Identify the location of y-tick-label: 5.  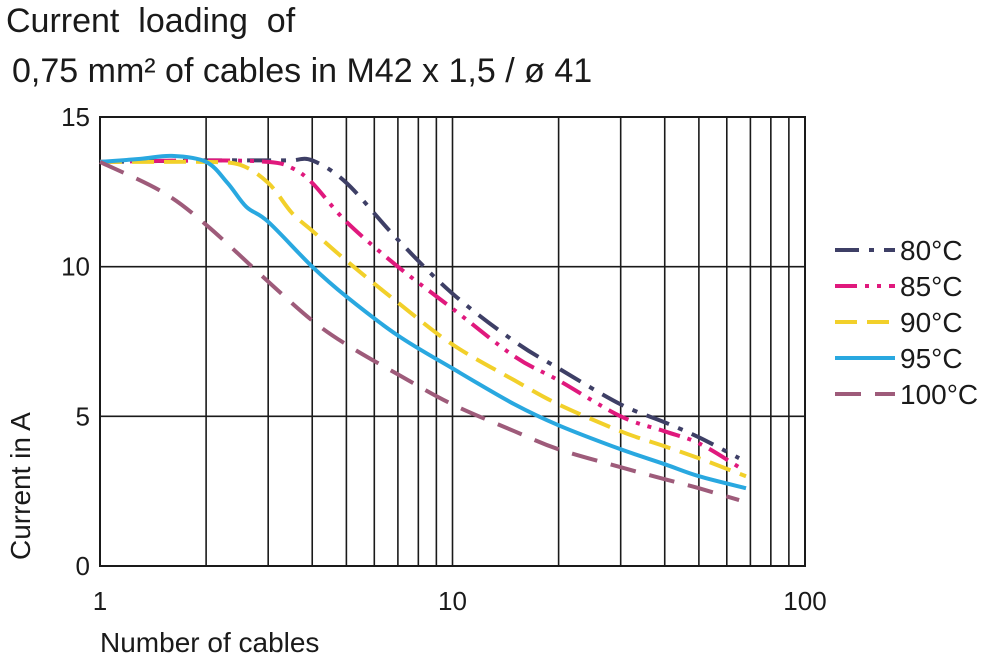
(83, 416).